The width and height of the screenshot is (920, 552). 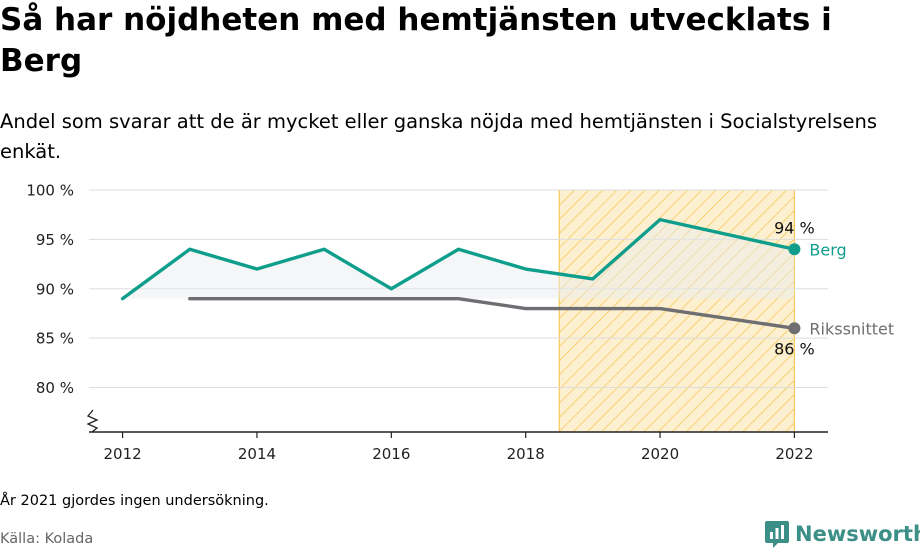 I want to click on axis-break-icon, so click(x=92, y=421).